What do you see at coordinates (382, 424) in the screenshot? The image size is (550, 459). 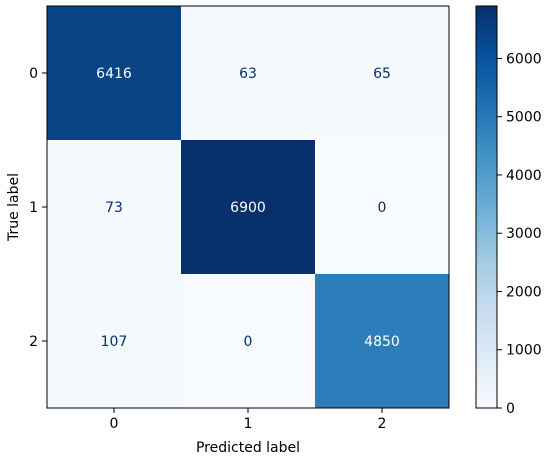 I see `x-tick-label: 2` at bounding box center [382, 424].